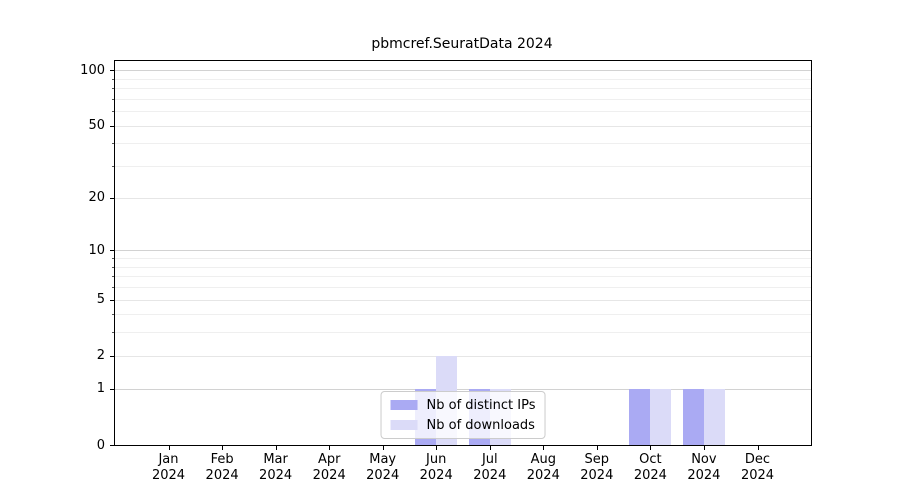  I want to click on x-tick-label: Mar 2024, so click(276, 467).